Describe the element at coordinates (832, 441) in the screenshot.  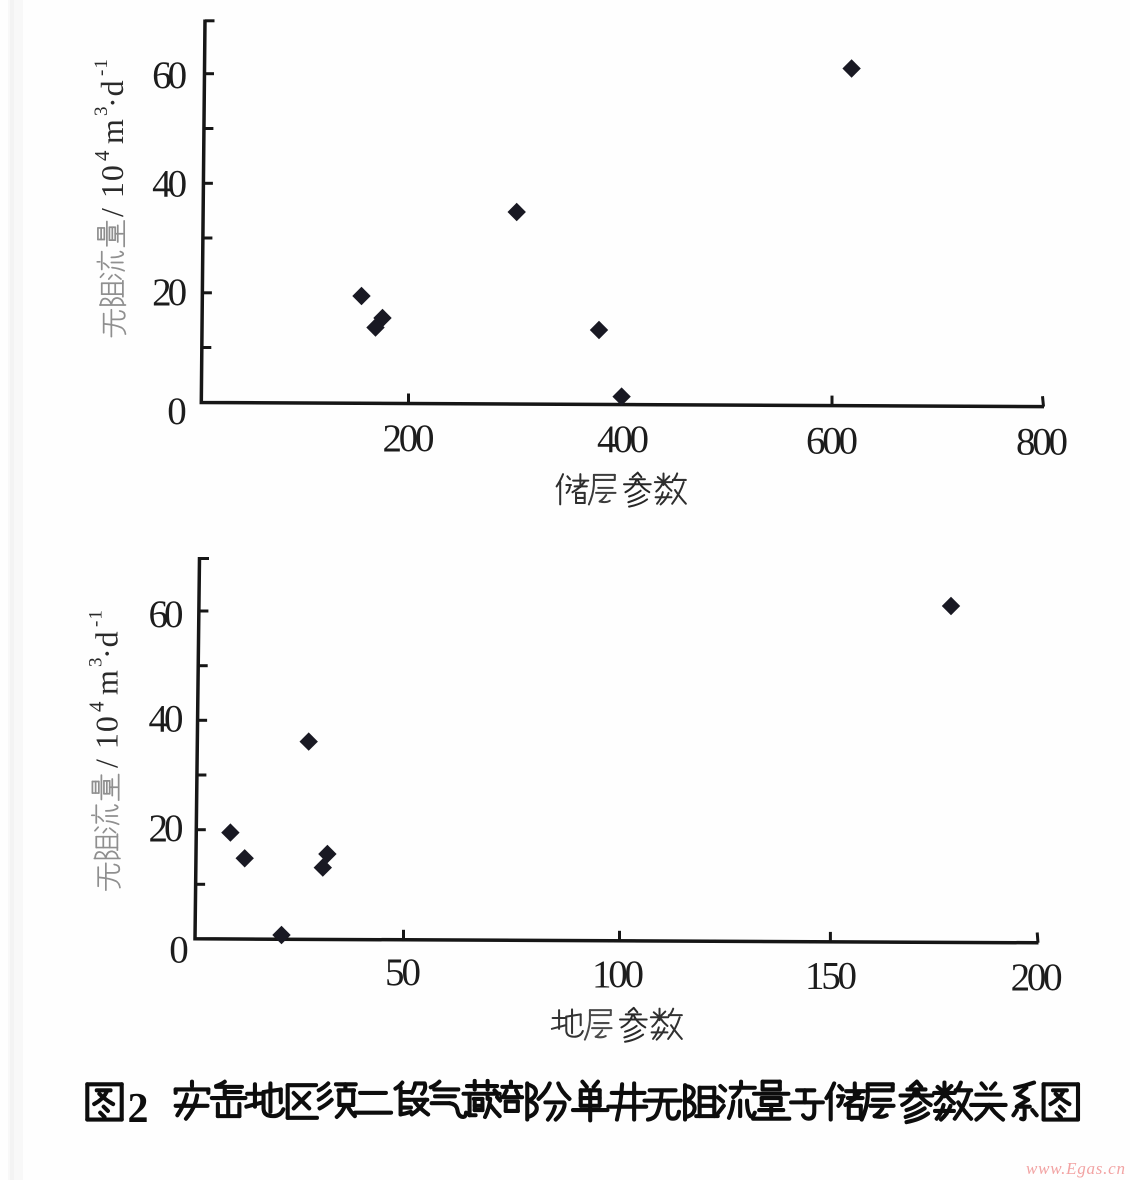
I see `svg-text: 600` at that location.